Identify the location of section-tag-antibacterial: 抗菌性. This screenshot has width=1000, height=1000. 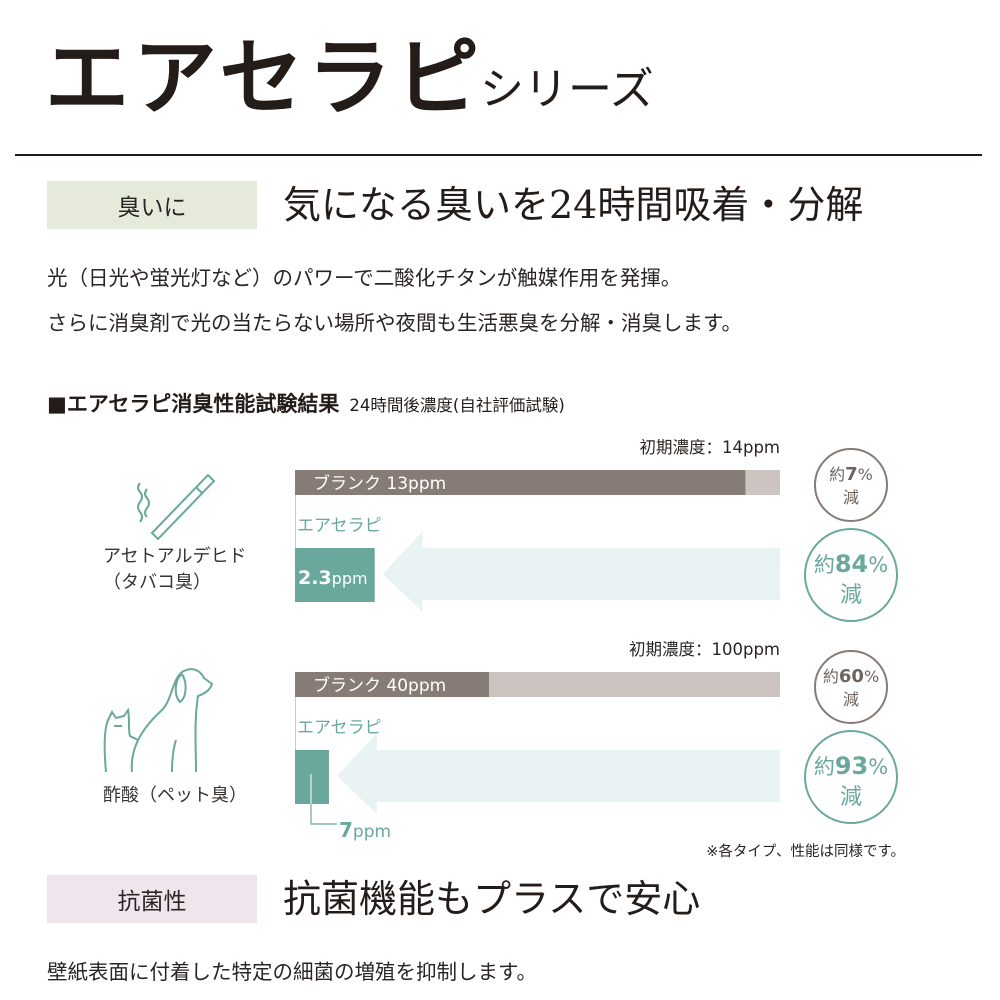
(152, 899).